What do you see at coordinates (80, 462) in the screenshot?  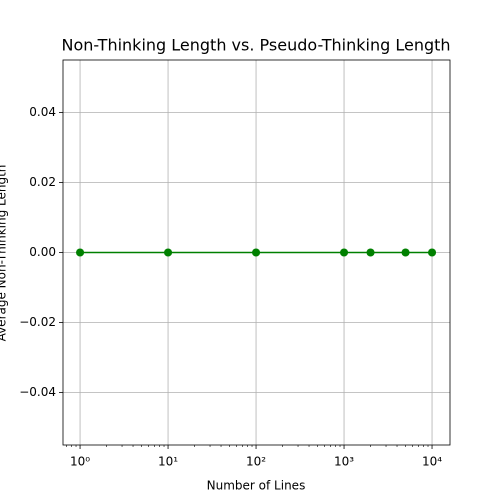 I see `x-tick-label: 10⁰` at bounding box center [80, 462].